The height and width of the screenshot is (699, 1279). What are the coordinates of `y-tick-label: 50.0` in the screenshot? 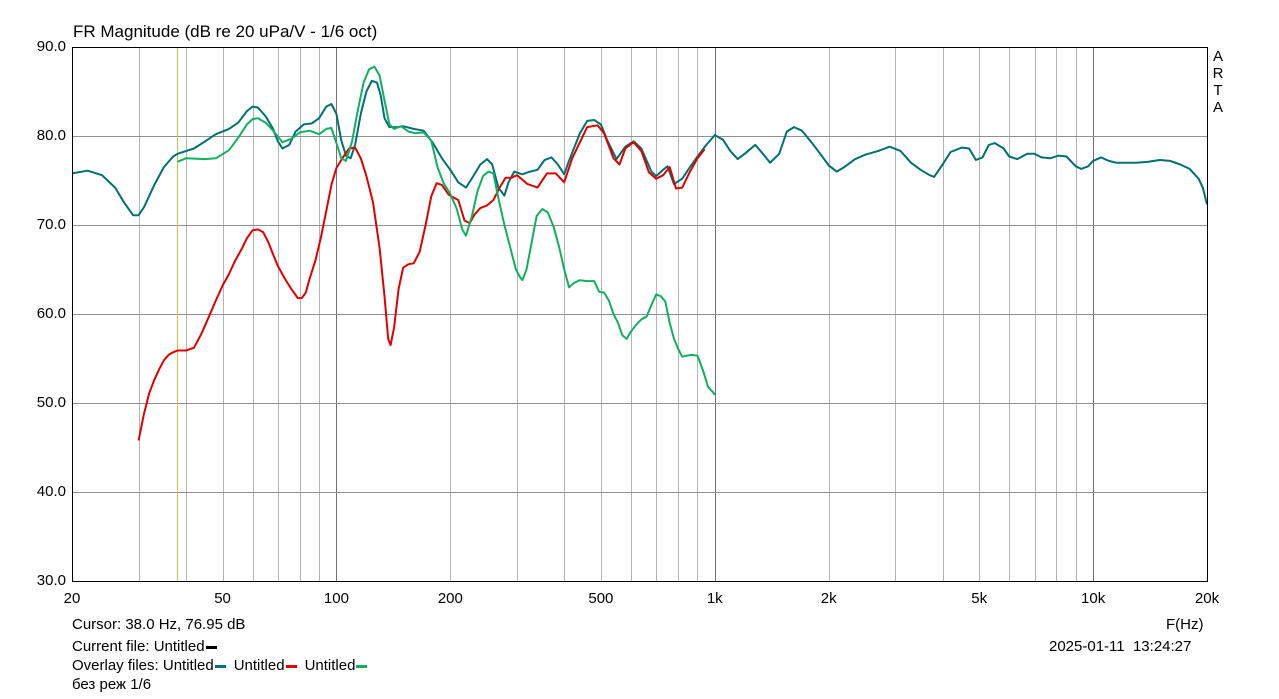 It's located at (51, 402).